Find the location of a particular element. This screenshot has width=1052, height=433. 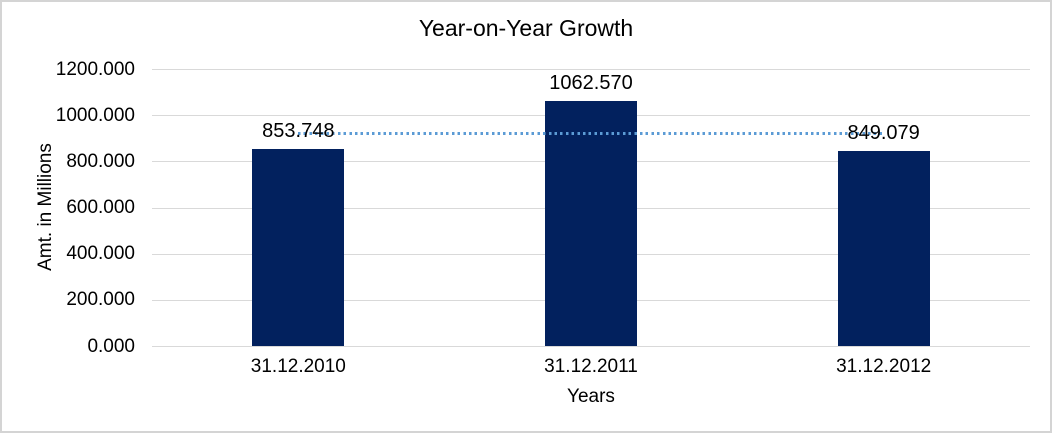

bar-value-label: 1062.570 is located at coordinates (591, 83).